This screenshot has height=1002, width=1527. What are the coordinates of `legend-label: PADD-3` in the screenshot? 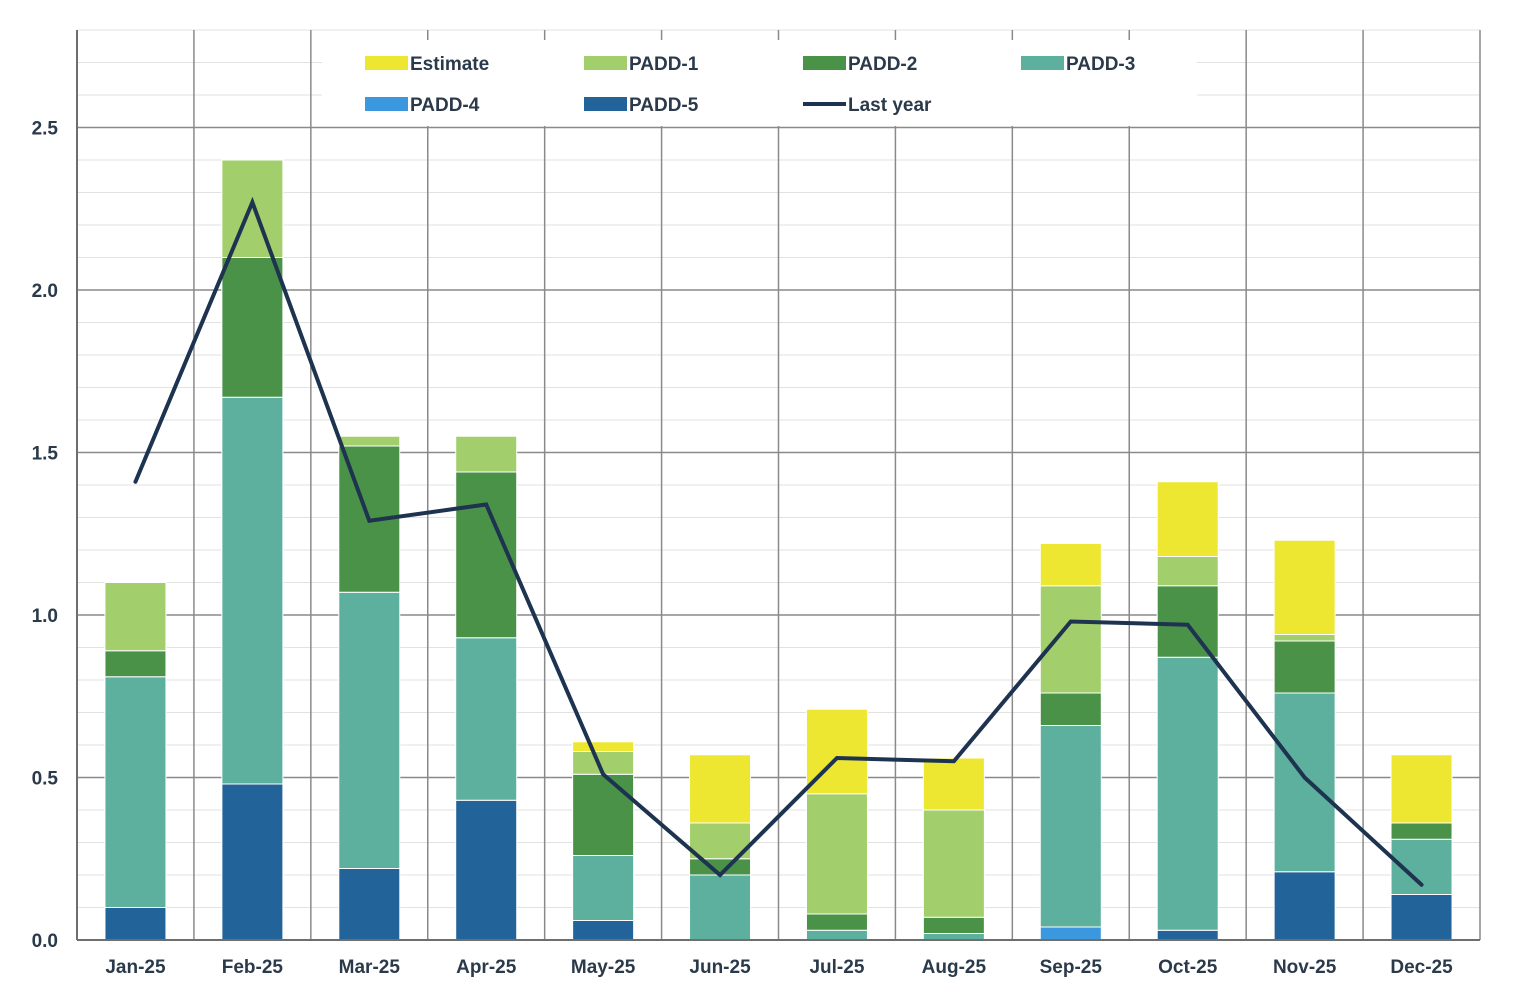 It's located at (1100, 64).